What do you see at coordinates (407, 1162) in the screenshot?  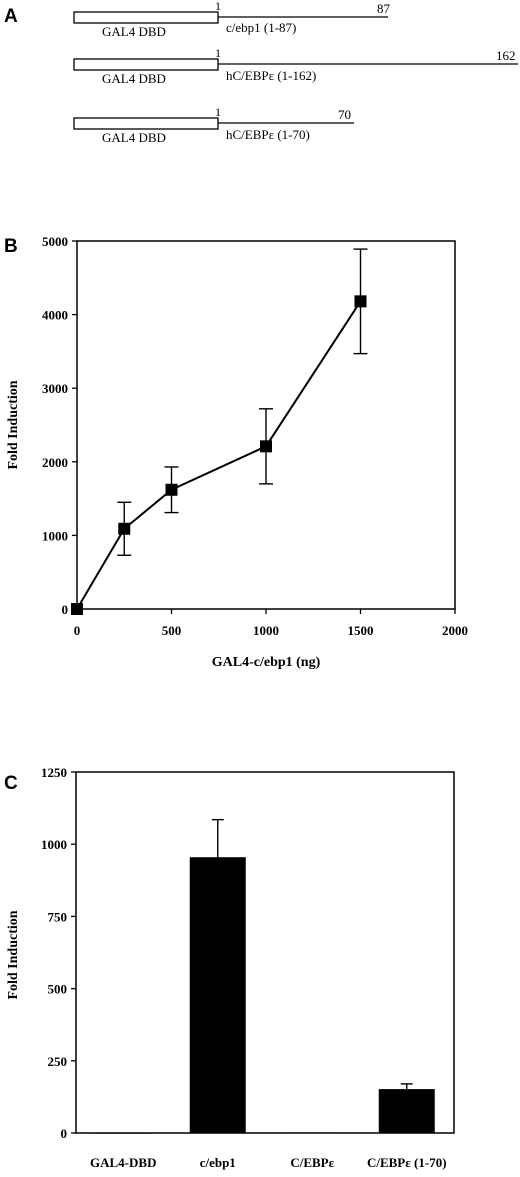 I see `x-category-label: C/EBPε (1-70)` at bounding box center [407, 1162].